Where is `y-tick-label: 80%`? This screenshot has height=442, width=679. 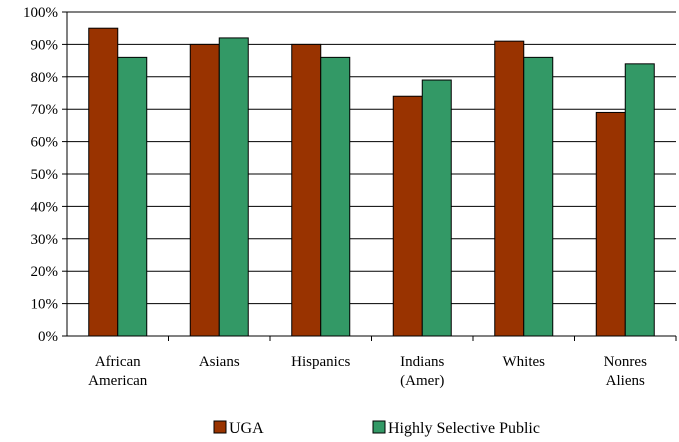 y-tick-label: 80% is located at coordinates (45, 78).